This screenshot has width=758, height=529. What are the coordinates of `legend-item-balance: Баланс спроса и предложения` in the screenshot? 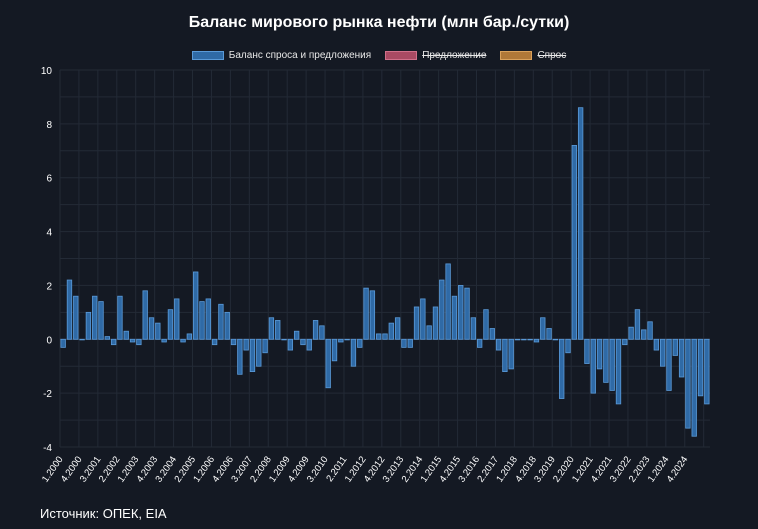 It's located at (281, 55).